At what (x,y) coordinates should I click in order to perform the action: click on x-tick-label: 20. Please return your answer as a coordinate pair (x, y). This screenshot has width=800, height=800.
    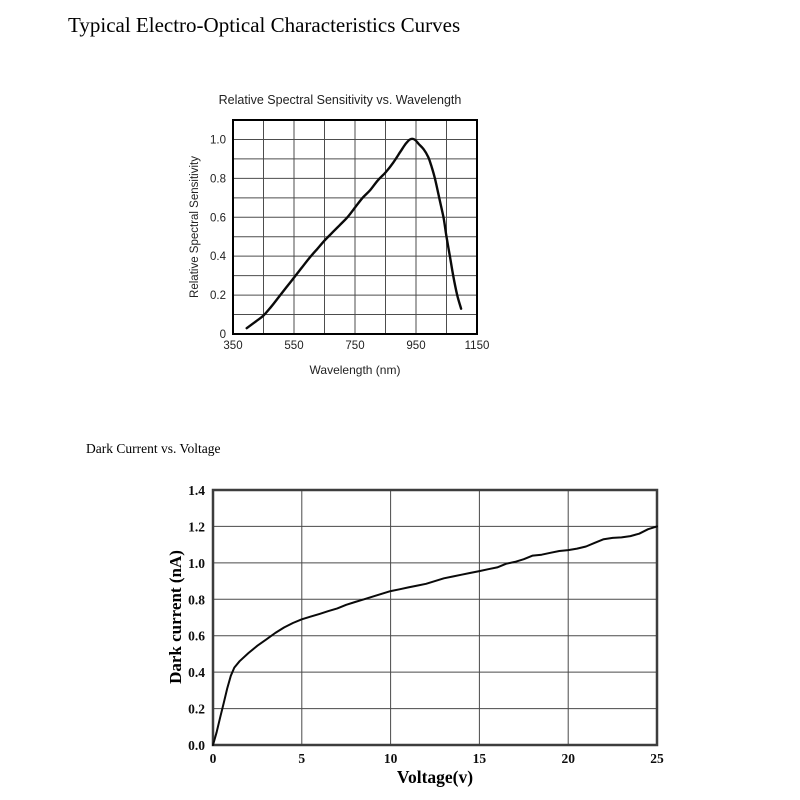
    Looking at the image, I should click on (568, 758).